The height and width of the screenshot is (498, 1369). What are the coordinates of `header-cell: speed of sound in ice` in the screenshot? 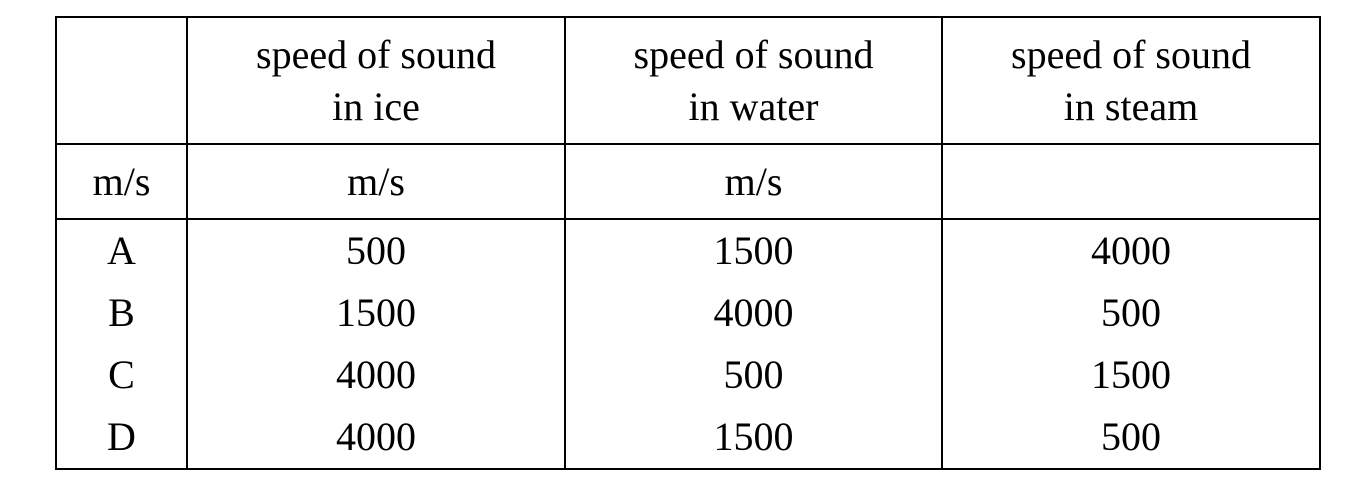 It's located at (376, 81).